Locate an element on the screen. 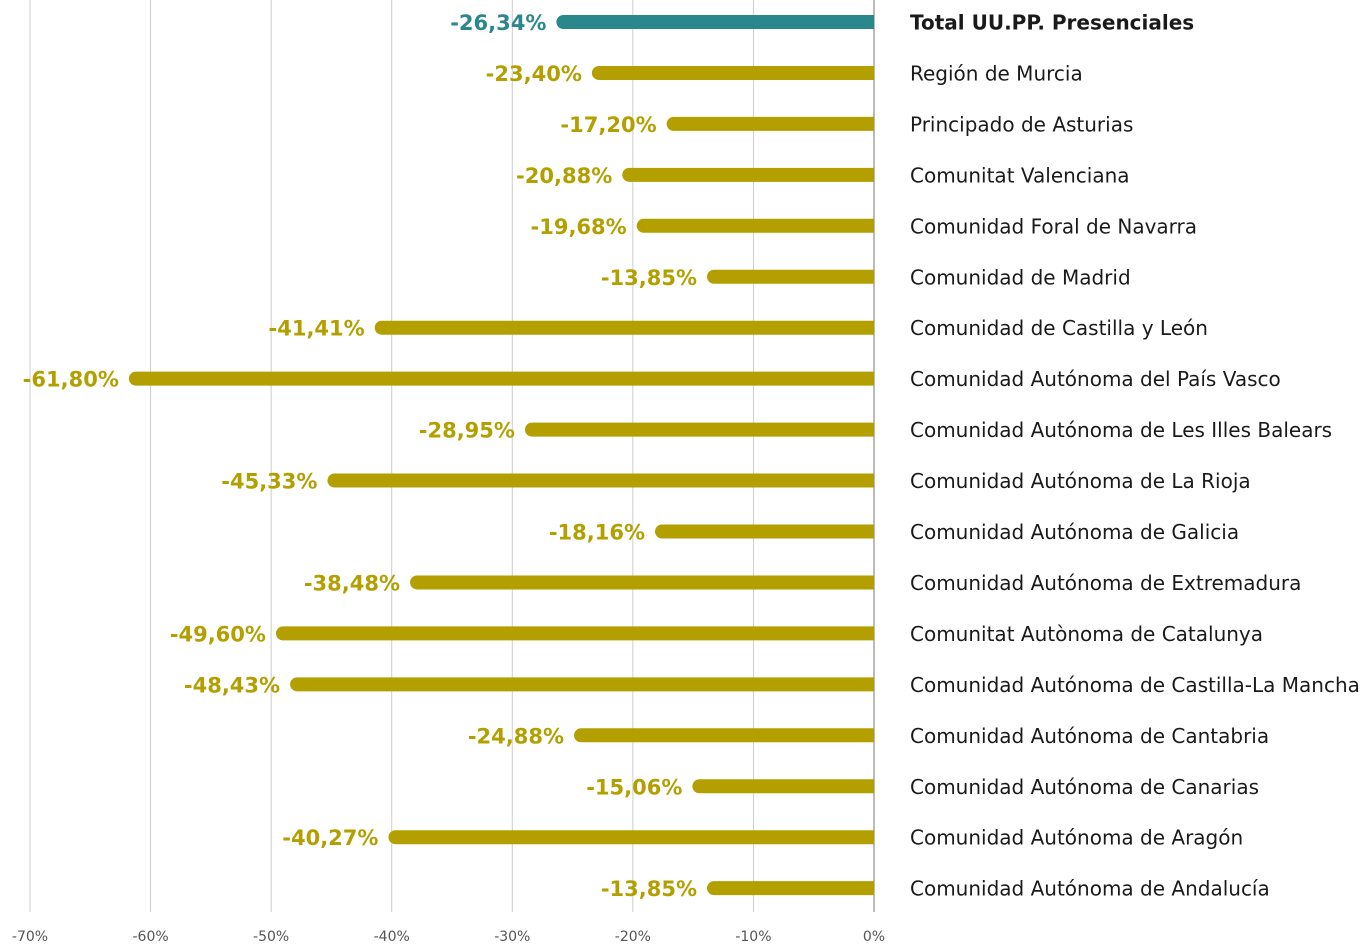 Image resolution: width=1365 pixels, height=944 pixels. value-label: -61,80% is located at coordinates (71, 380).